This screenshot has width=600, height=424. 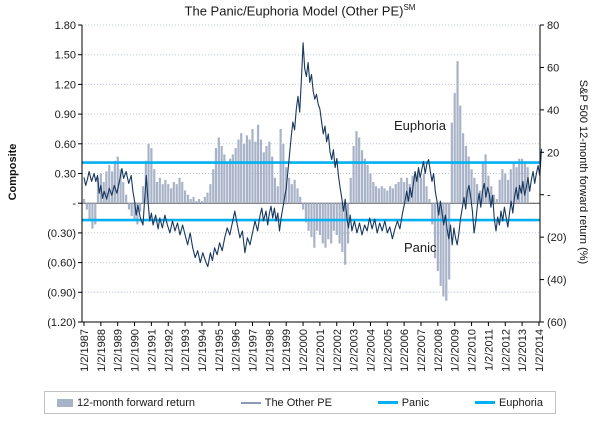 I want to click on x-tick-label: 1/2/2002, so click(x=338, y=350).